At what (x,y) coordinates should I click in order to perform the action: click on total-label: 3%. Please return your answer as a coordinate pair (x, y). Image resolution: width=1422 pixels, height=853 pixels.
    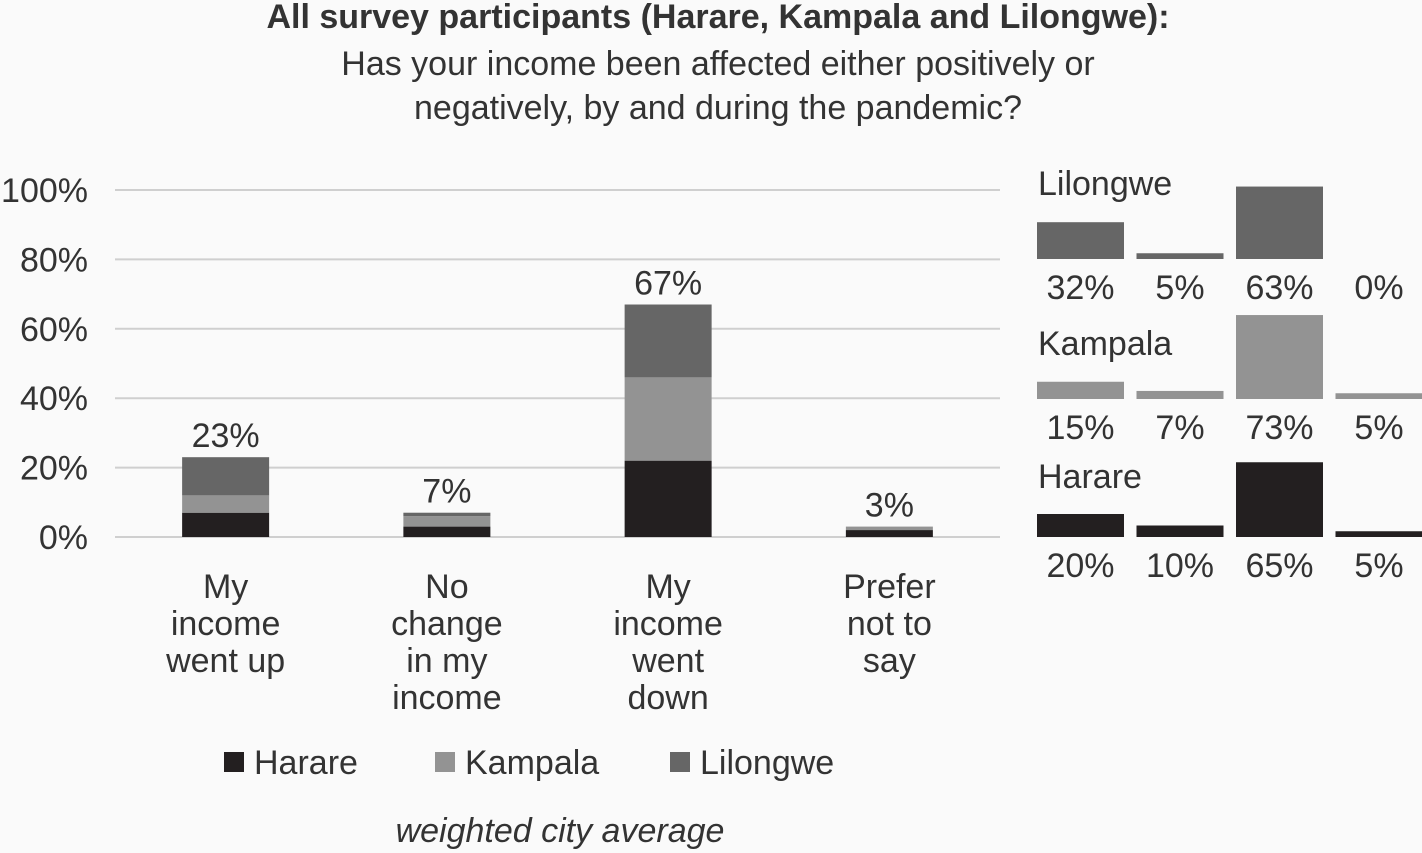
    Looking at the image, I should click on (889, 506).